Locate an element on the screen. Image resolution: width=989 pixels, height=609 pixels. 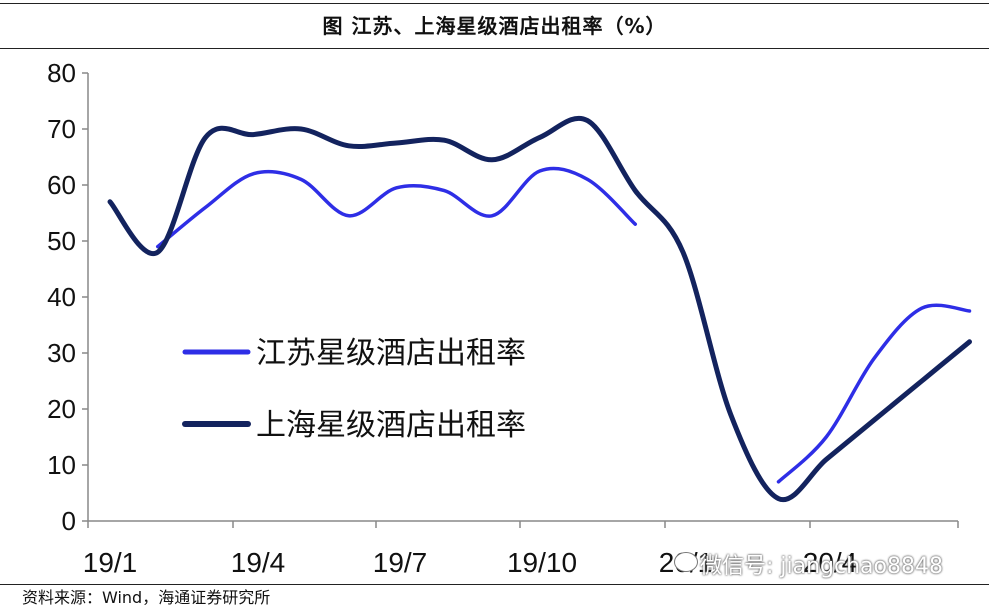
y-tick-label: 40 is located at coordinates (61, 297).